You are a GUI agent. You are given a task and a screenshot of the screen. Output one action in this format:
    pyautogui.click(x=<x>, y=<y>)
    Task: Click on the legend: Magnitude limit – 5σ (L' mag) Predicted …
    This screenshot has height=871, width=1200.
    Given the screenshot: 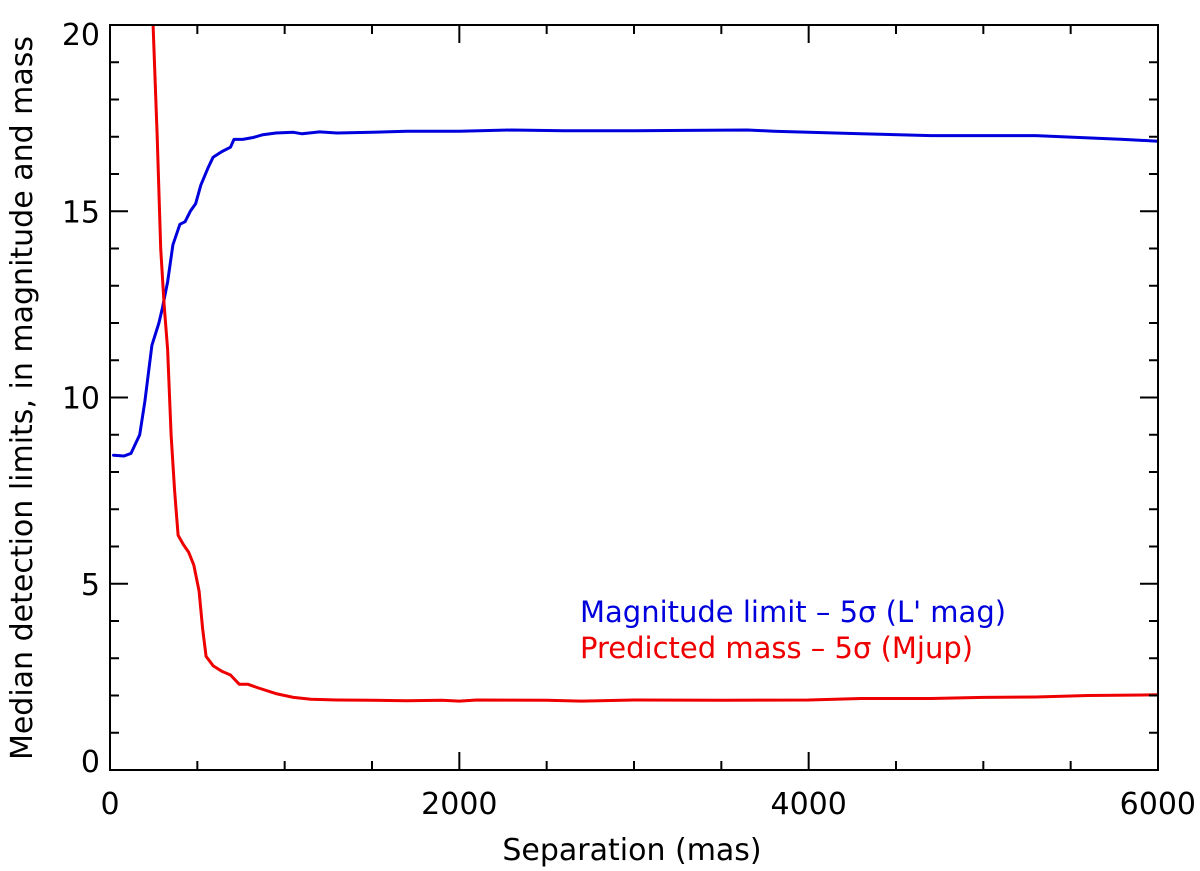 What is the action you would take?
    pyautogui.click(x=793, y=630)
    